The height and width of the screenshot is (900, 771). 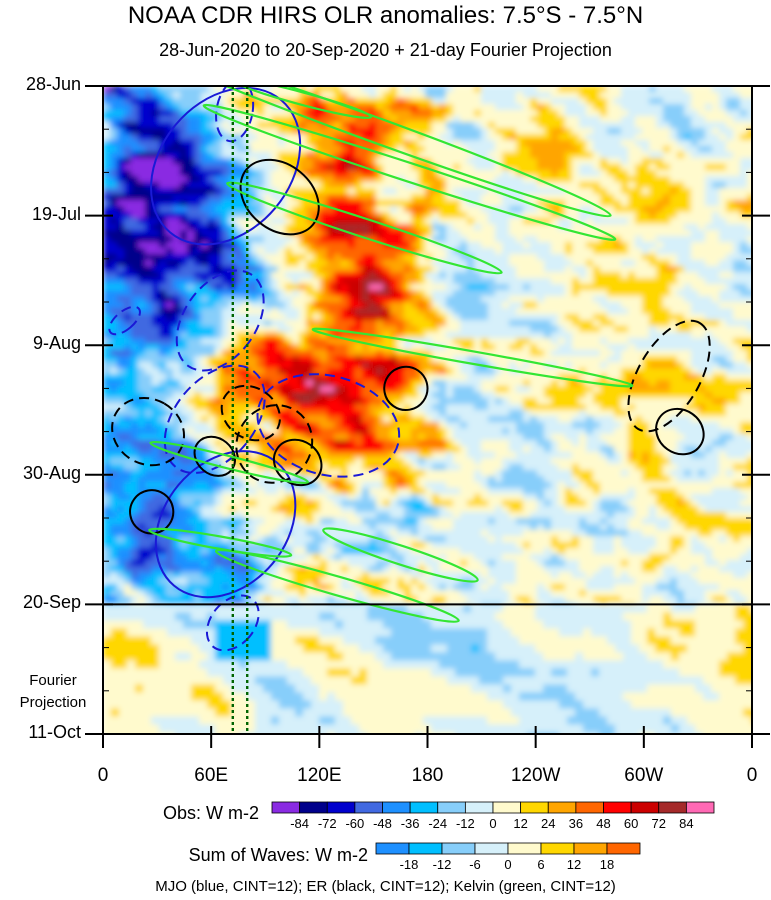 What do you see at coordinates (56, 343) in the screenshot?
I see `y-tick-label: 9-Aug` at bounding box center [56, 343].